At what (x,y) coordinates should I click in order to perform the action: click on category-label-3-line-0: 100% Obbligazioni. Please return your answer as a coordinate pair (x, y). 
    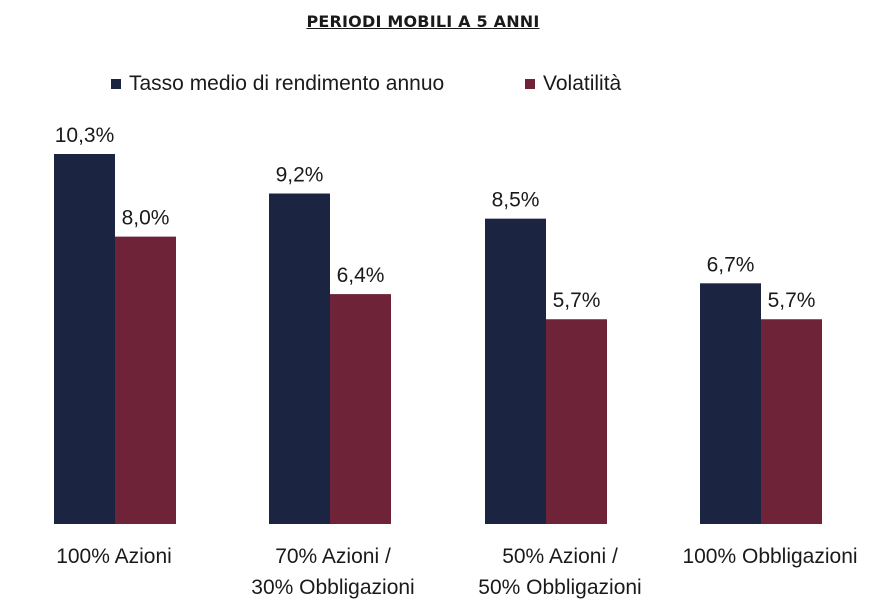
    Looking at the image, I should click on (769, 556).